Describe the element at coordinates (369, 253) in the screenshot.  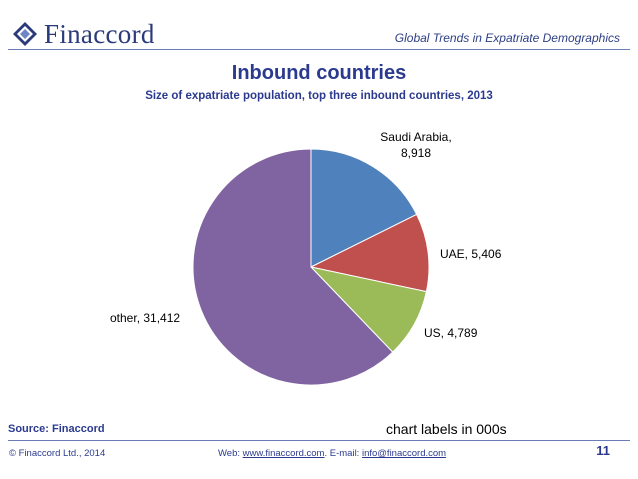
I see `pie-slice-uae` at that location.